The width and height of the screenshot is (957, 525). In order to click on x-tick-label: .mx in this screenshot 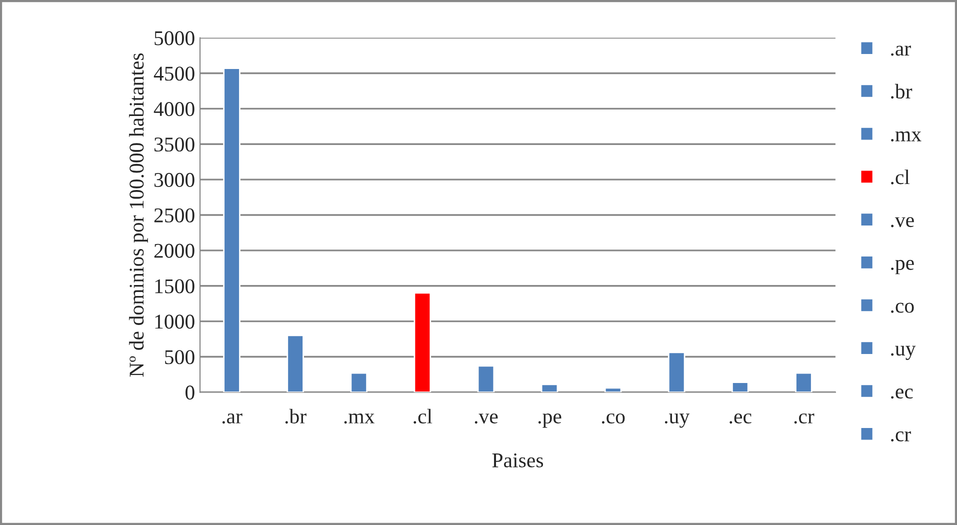, I will do `click(359, 418)`.